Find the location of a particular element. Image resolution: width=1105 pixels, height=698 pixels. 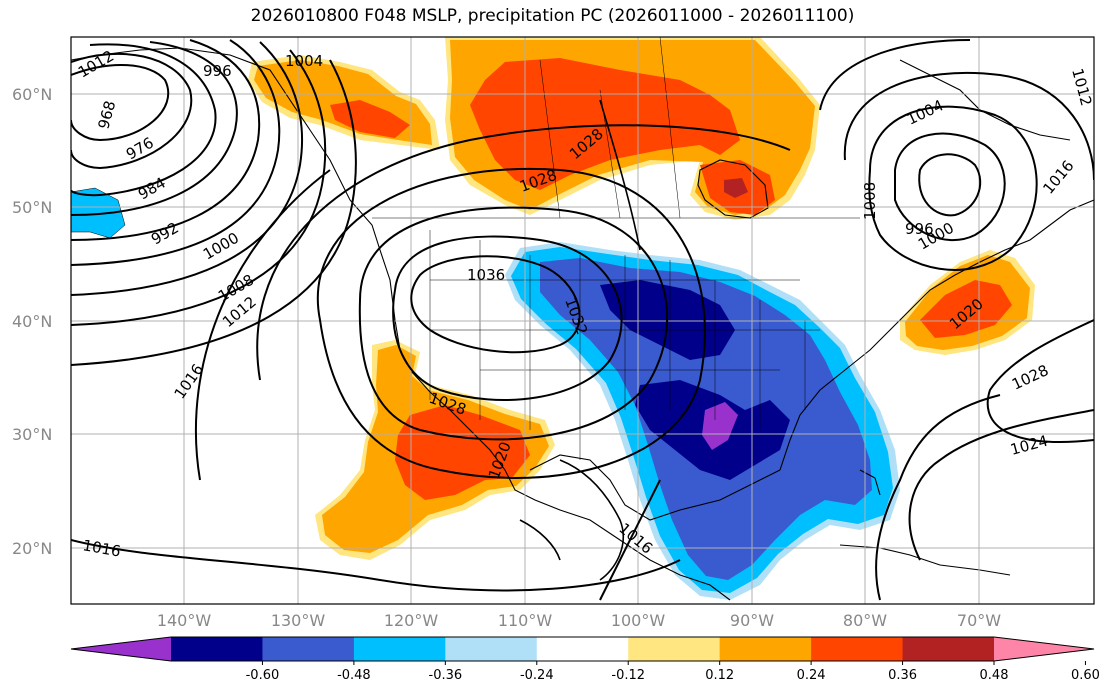

precip-positive-mexico-red is located at coordinates (462, 452).